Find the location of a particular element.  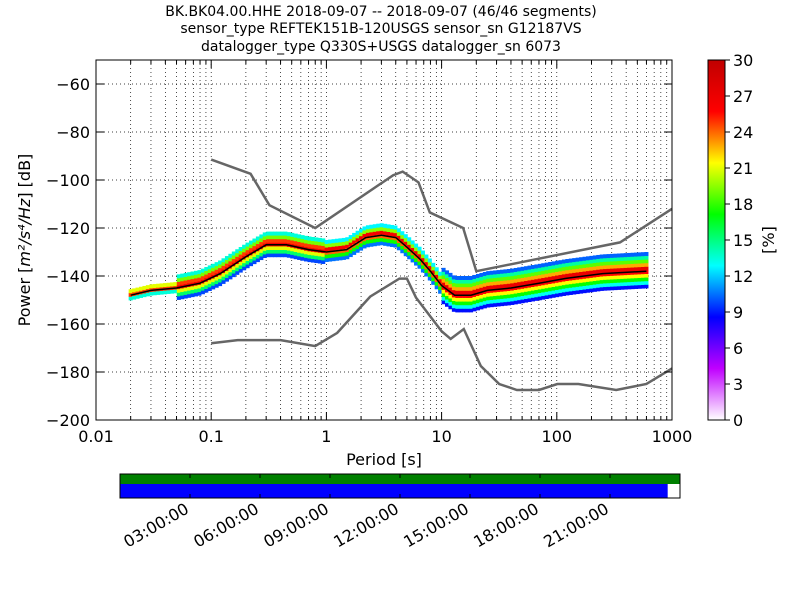

timeline-tick-label: 03:00:00 is located at coordinates (156, 525).